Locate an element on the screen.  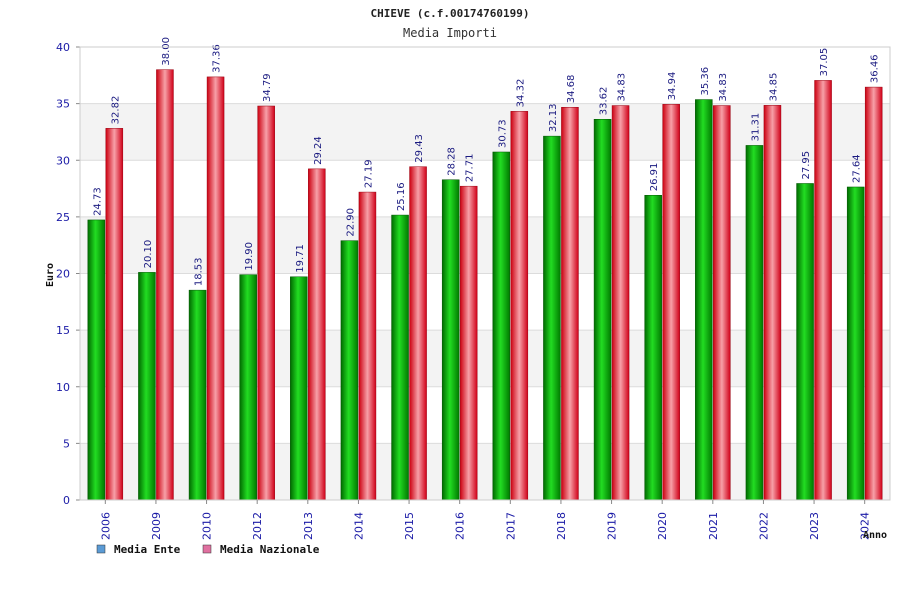
x-tick-label: 2013 is located at coordinates (308, 526).